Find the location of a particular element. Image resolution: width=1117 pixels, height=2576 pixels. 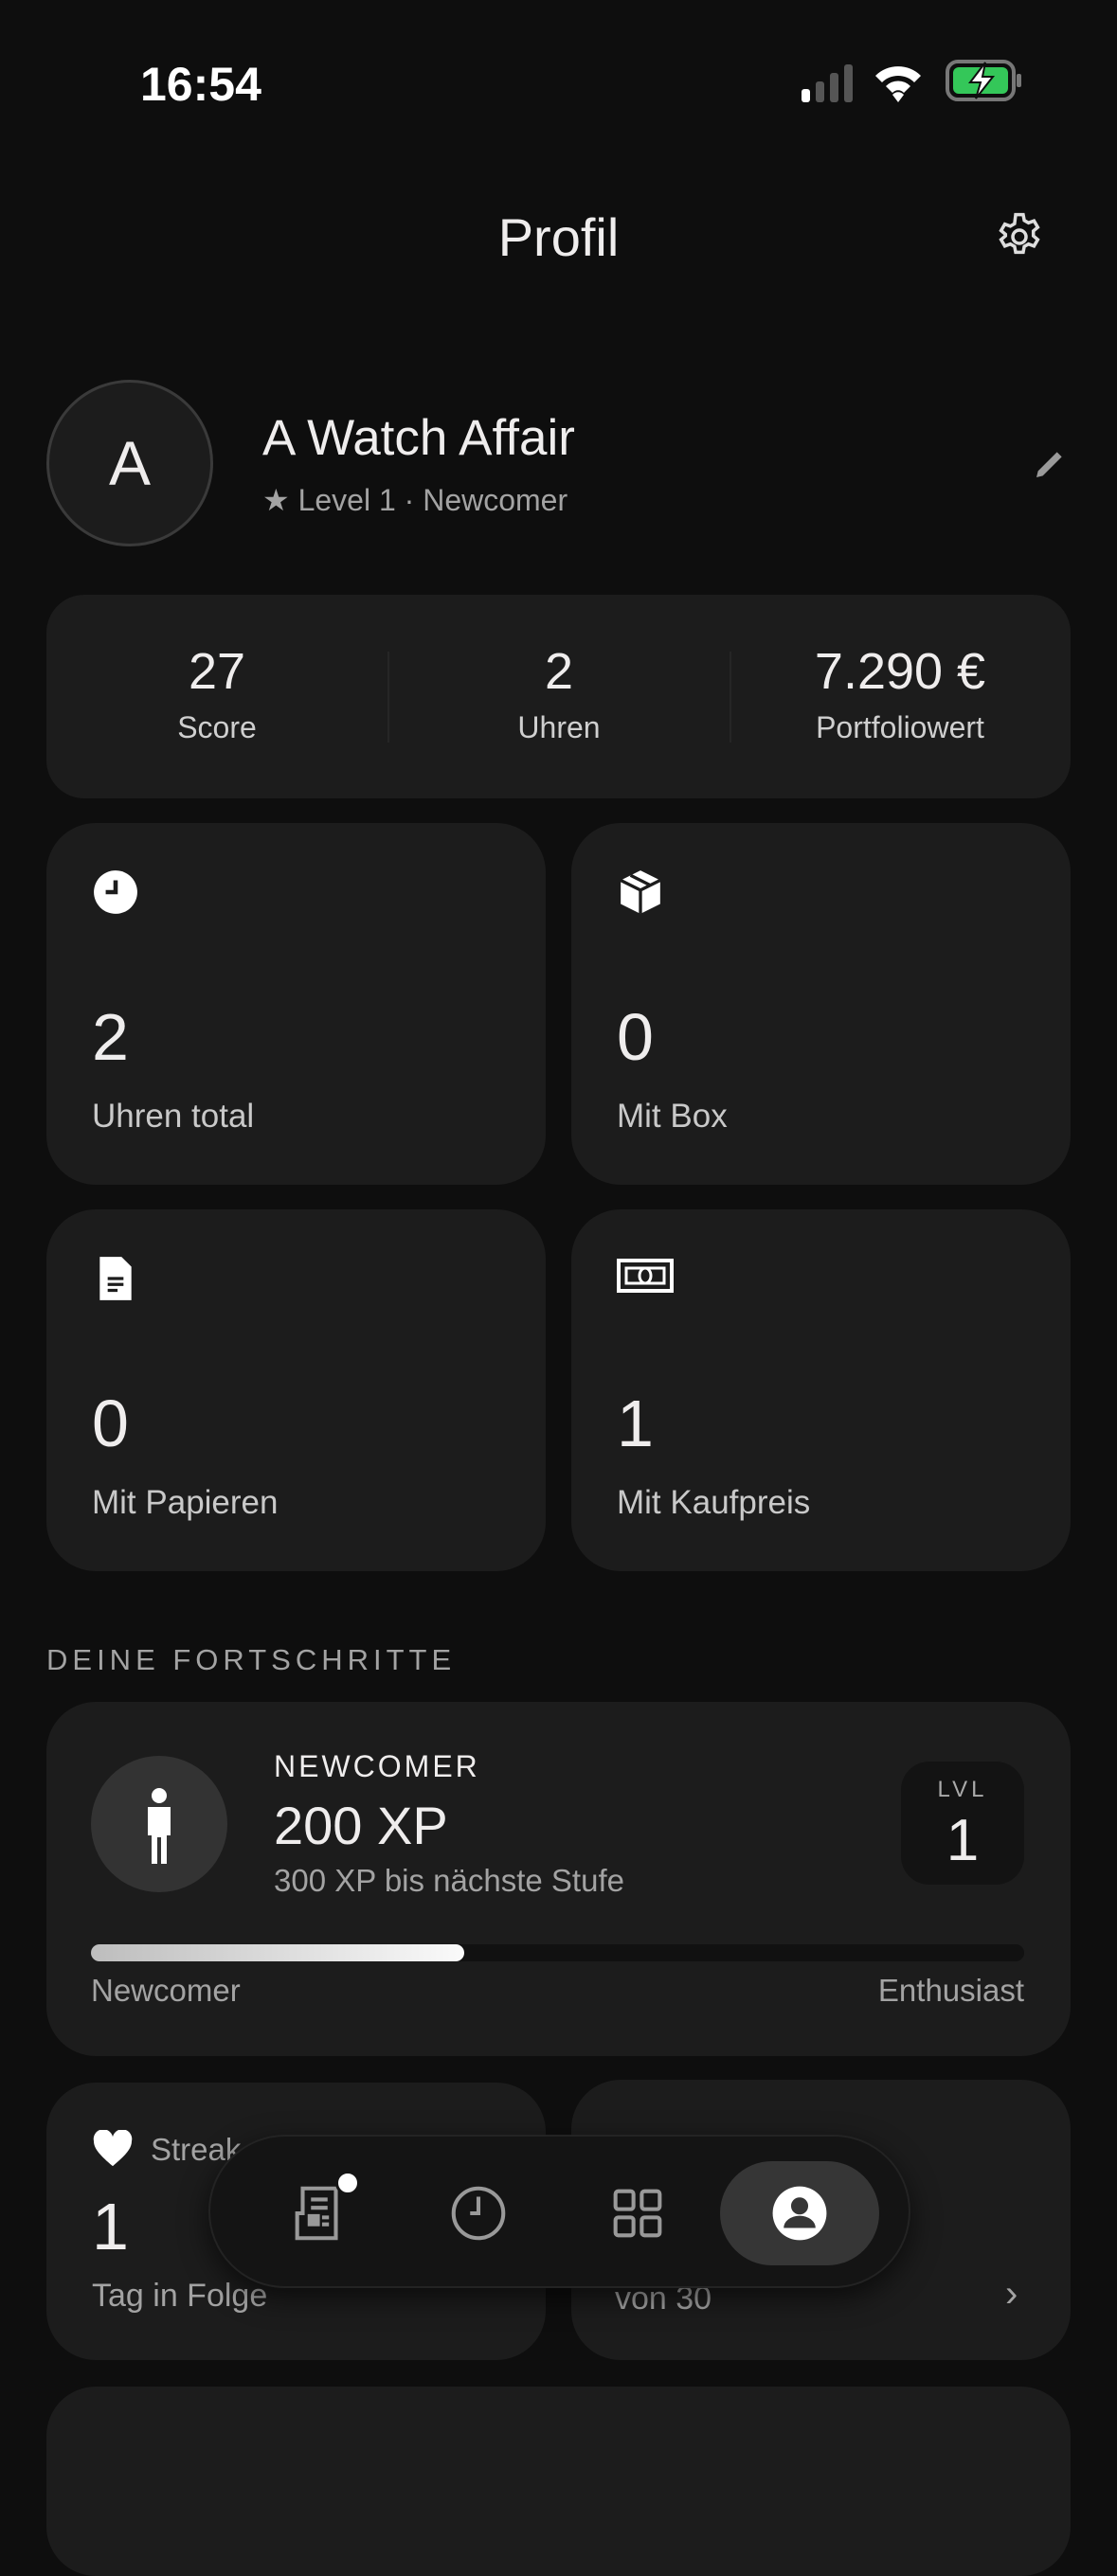

xp-progress-fill is located at coordinates (277, 1952).